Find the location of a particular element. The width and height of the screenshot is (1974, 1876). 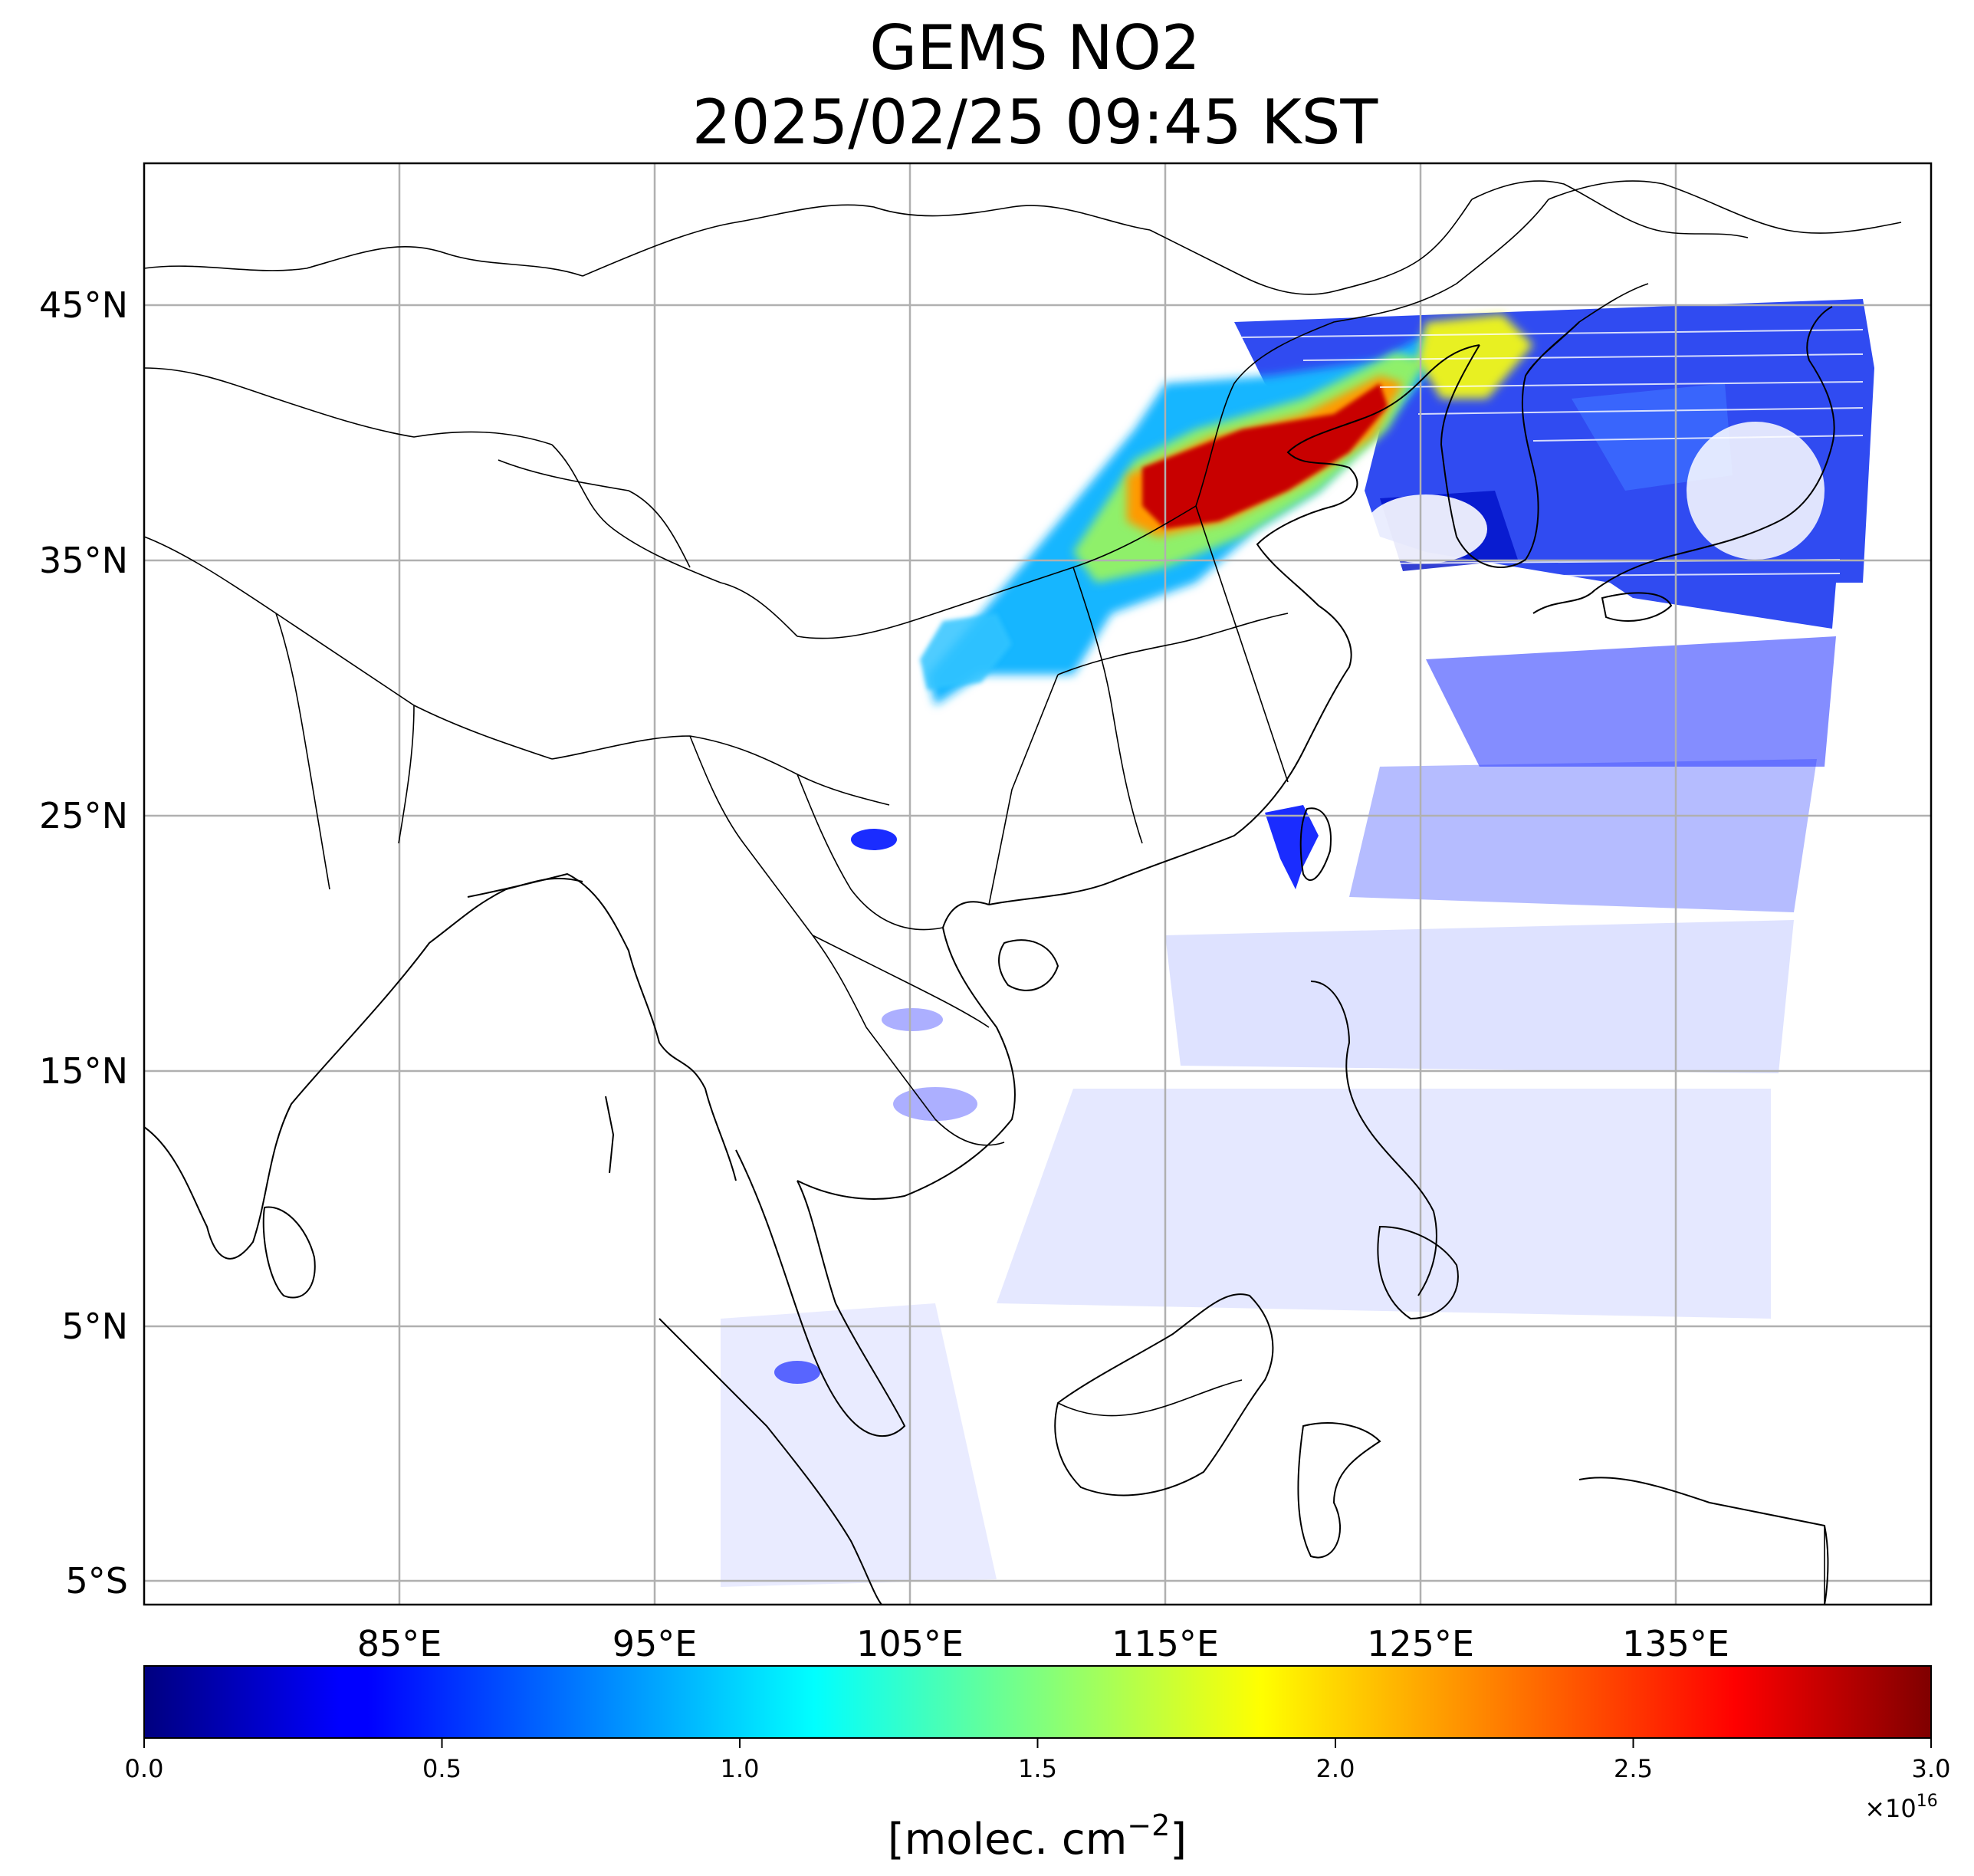

colorbar-tick-label: 0.5 is located at coordinates (442, 1769).